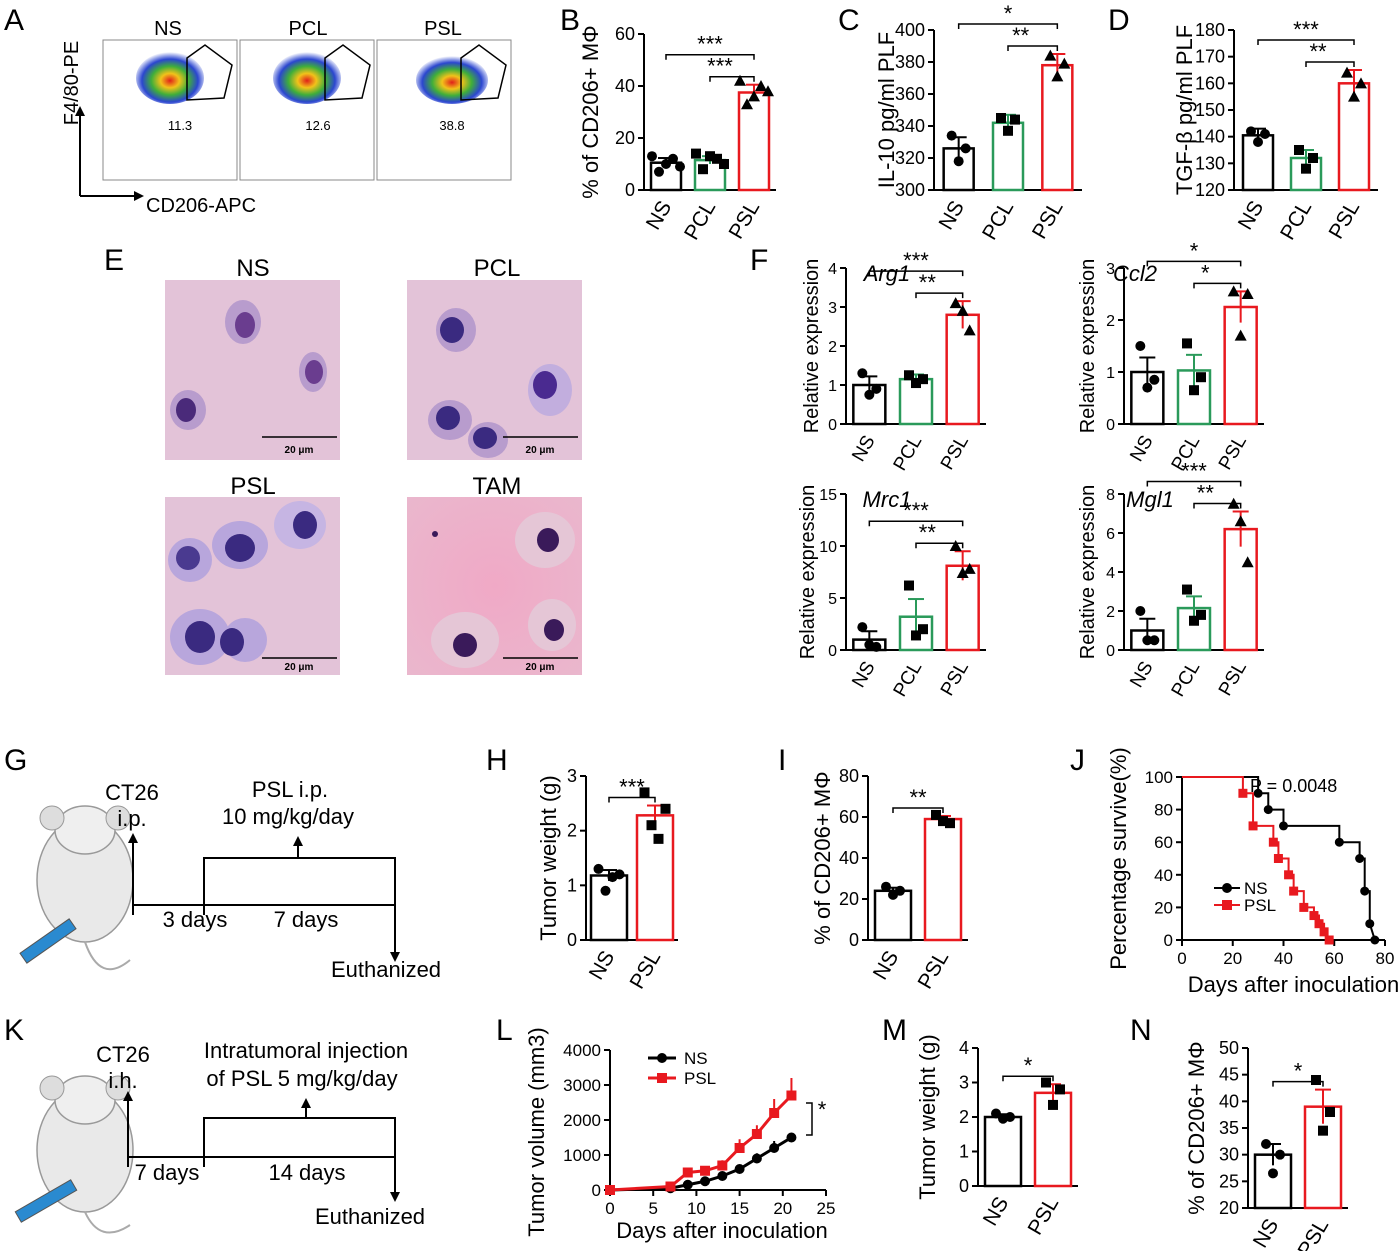  I want to click on bar-chart-n: 20 25 30 35 40 45 50 % of CD206+ MΦ NS PSL *, so click(1266, 1144).